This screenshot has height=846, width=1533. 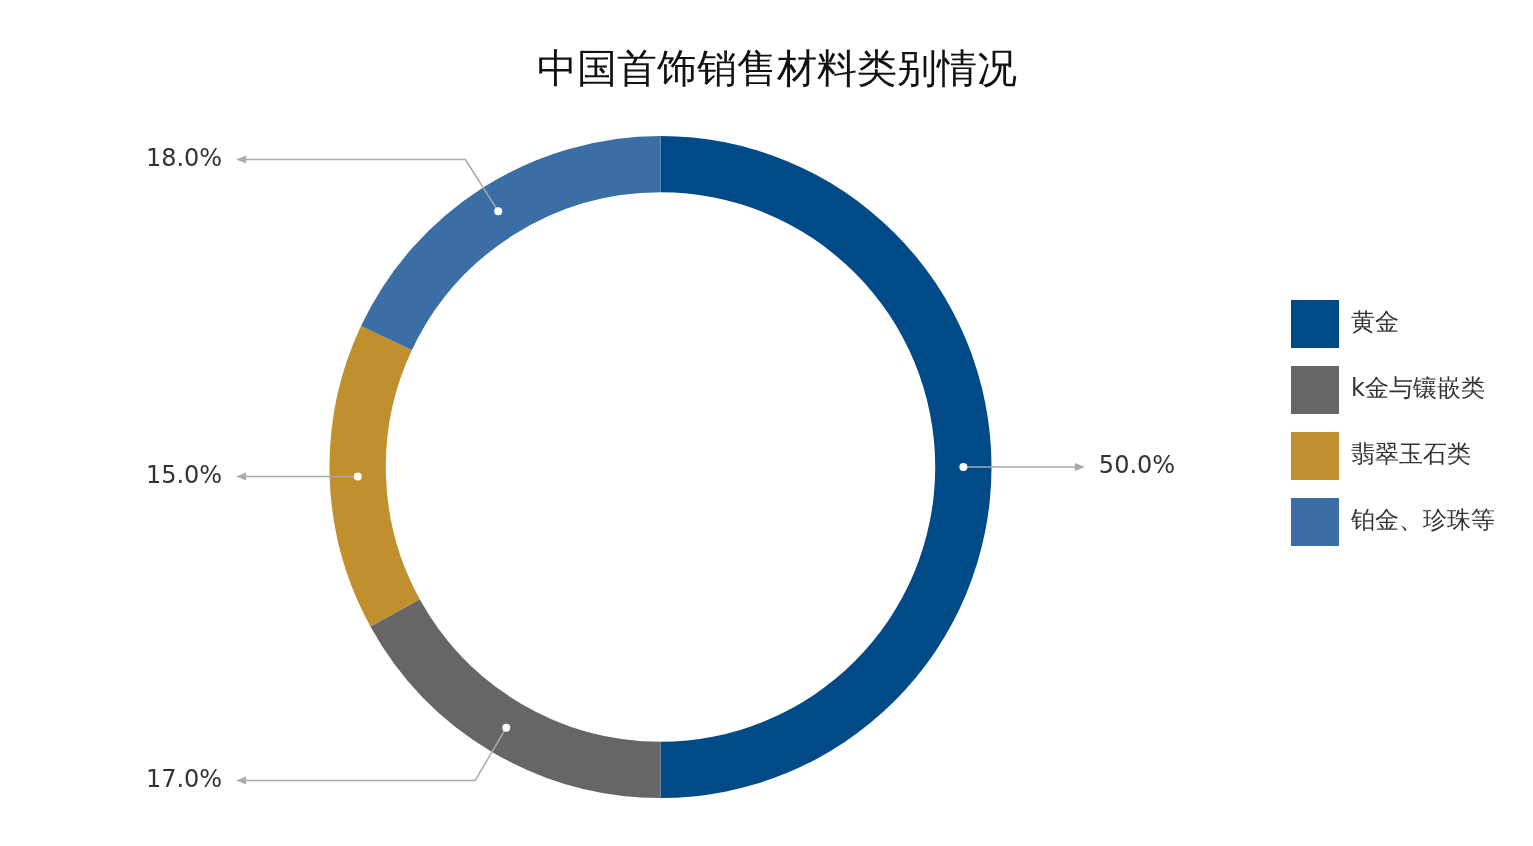 What do you see at coordinates (184, 157) in the screenshot?
I see `data-label: 18.0%` at bounding box center [184, 157].